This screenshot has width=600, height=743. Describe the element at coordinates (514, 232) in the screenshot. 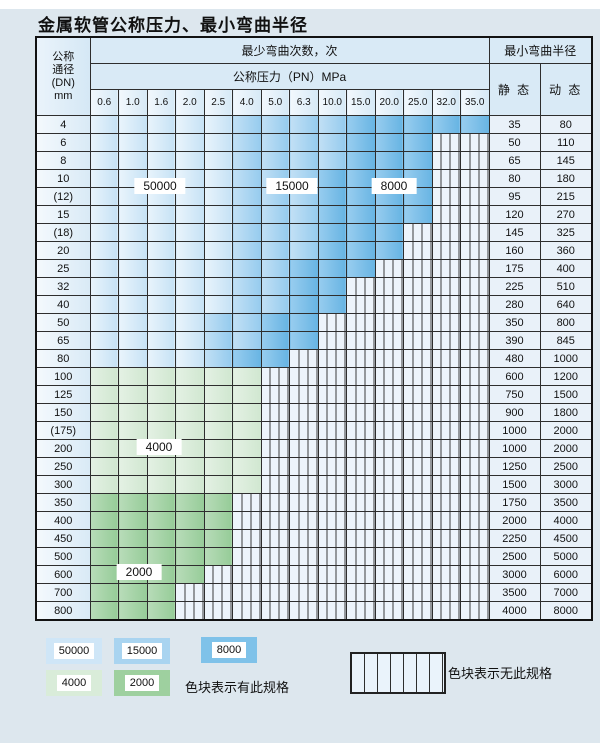

I see `static-radius-cell: 145` at that location.